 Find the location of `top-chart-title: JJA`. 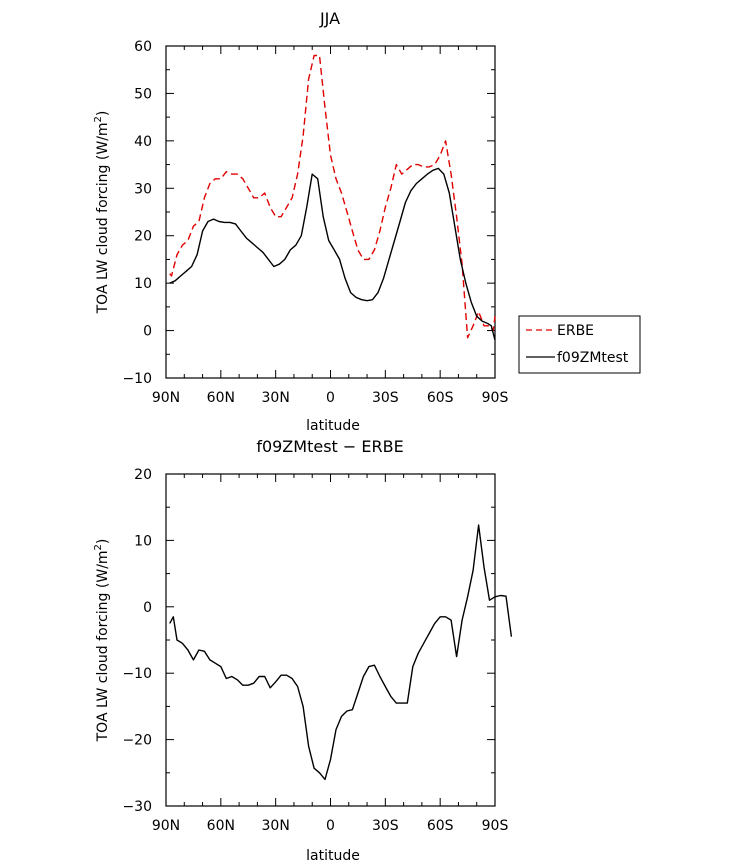

top-chart-title: JJA is located at coordinates (329, 18).